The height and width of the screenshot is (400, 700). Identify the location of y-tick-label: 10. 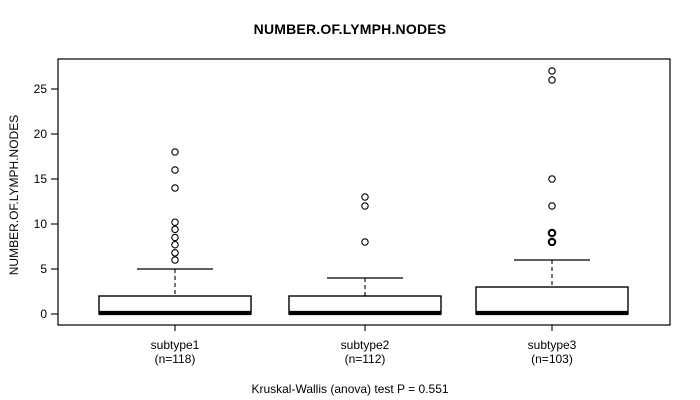
(41, 224).